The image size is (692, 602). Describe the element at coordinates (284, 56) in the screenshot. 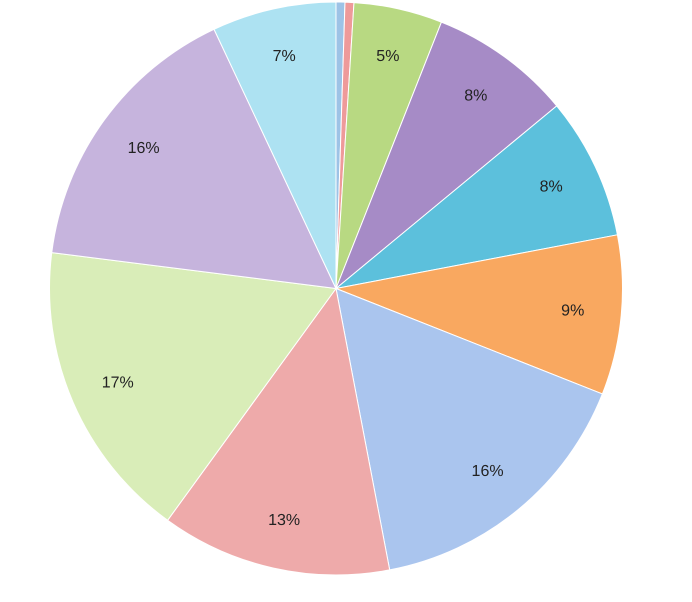

I see `data-label: 7%` at that location.